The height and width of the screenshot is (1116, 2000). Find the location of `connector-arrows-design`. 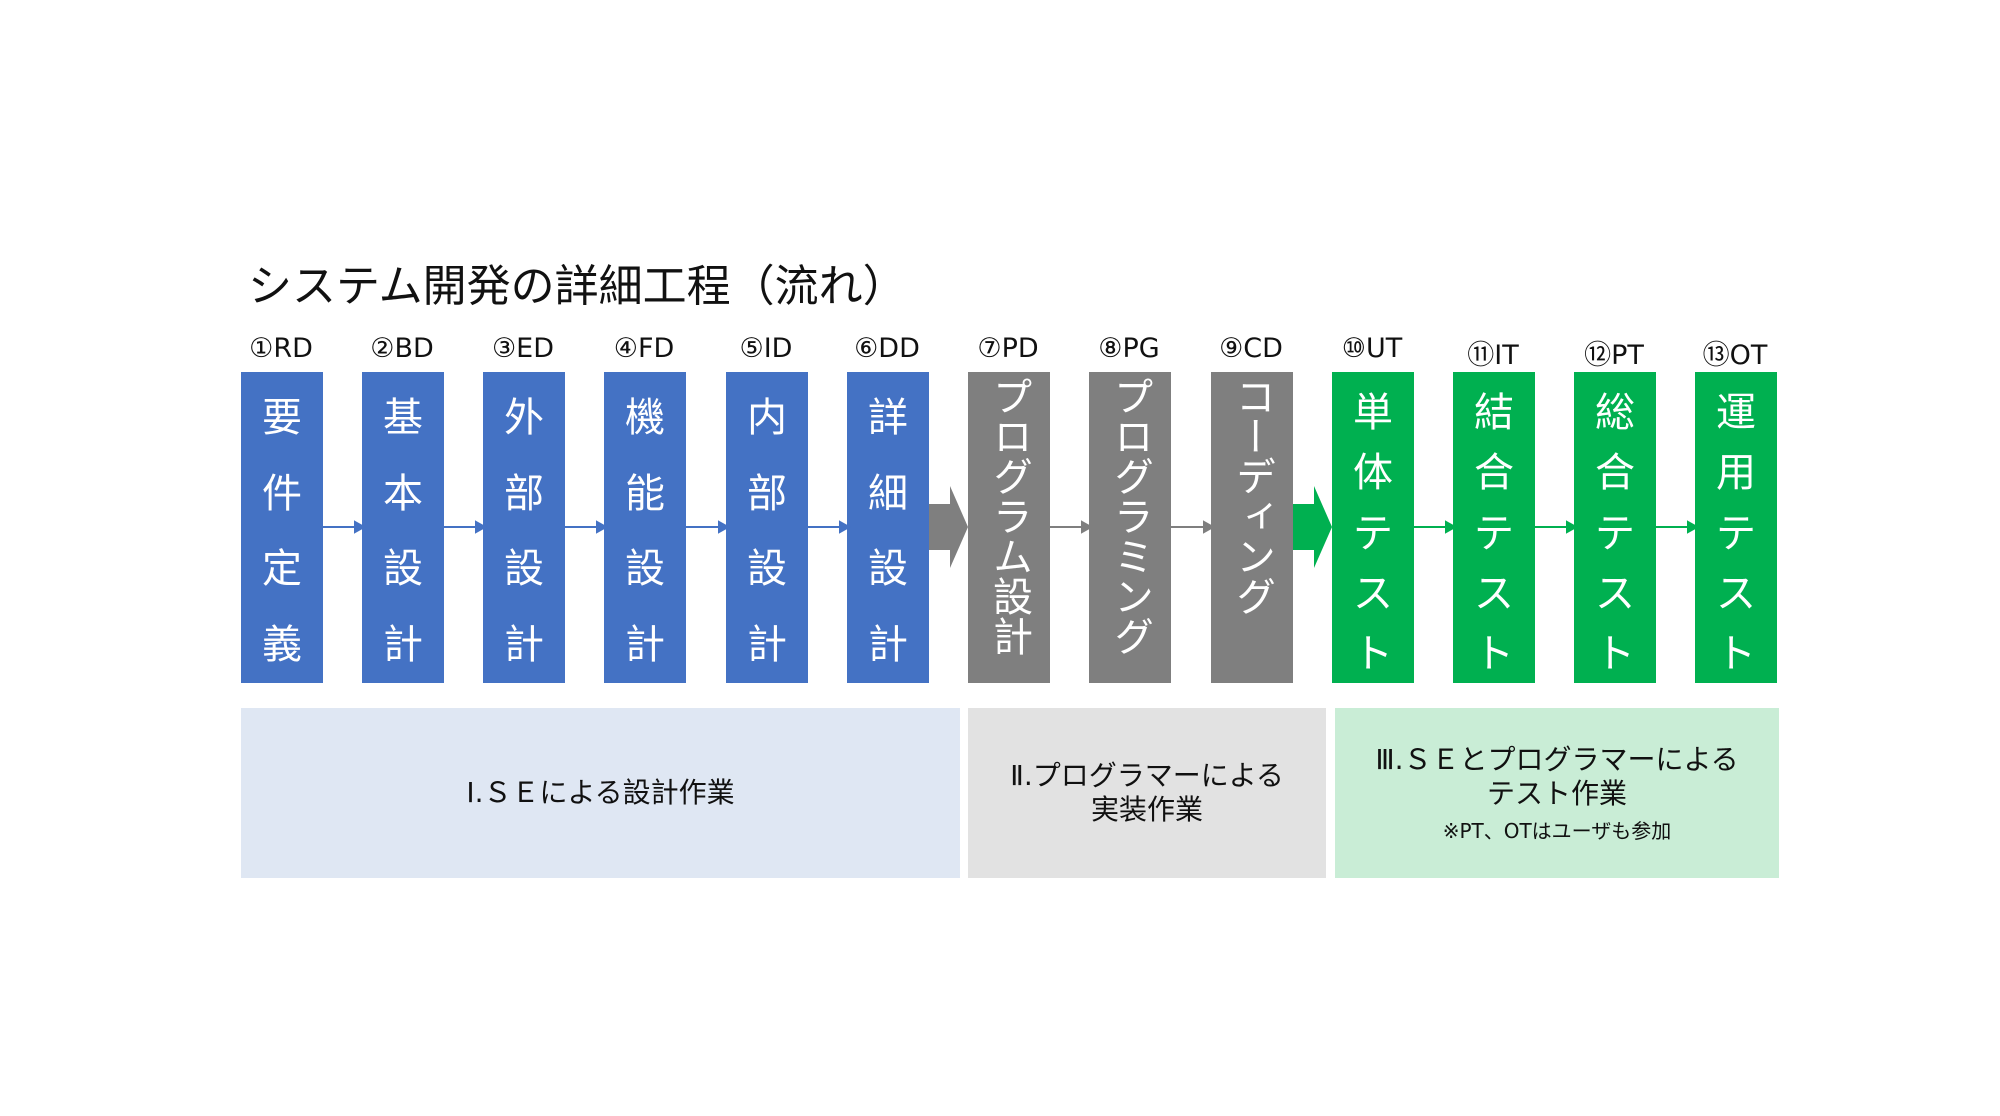

connector-arrows-design is located at coordinates (587, 527).